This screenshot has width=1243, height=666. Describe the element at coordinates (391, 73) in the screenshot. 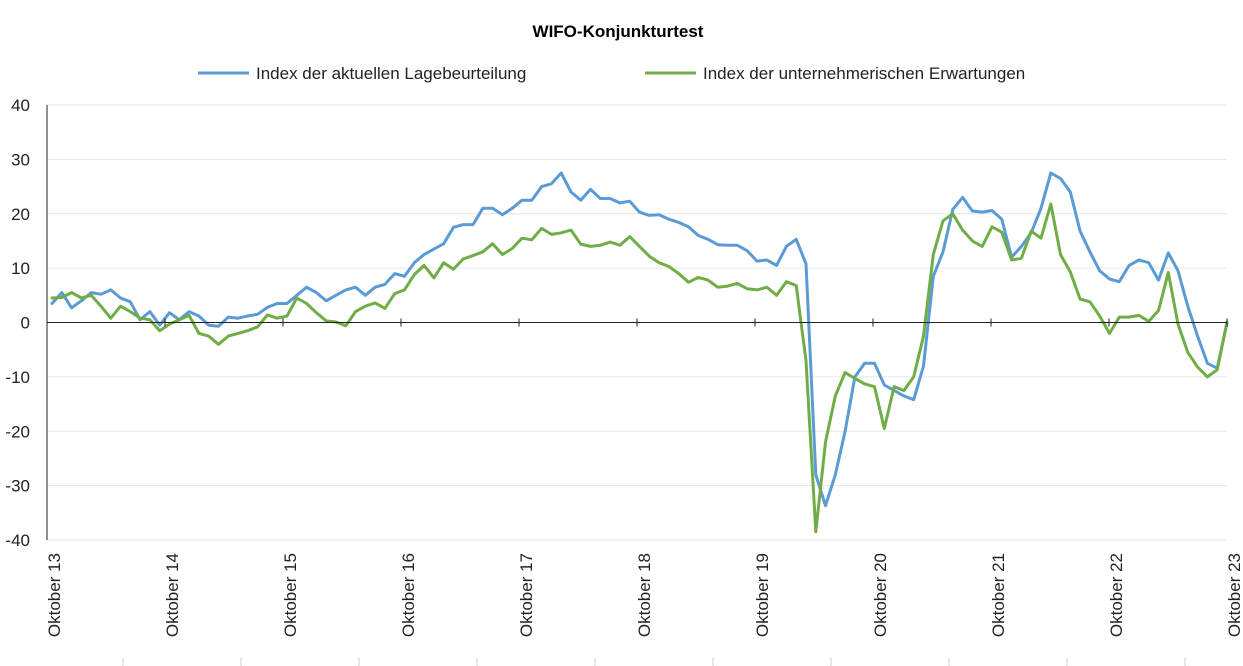

I see `legend-label-lagebeurteilung: Index der aktuellen Lagebeurteilung` at that location.